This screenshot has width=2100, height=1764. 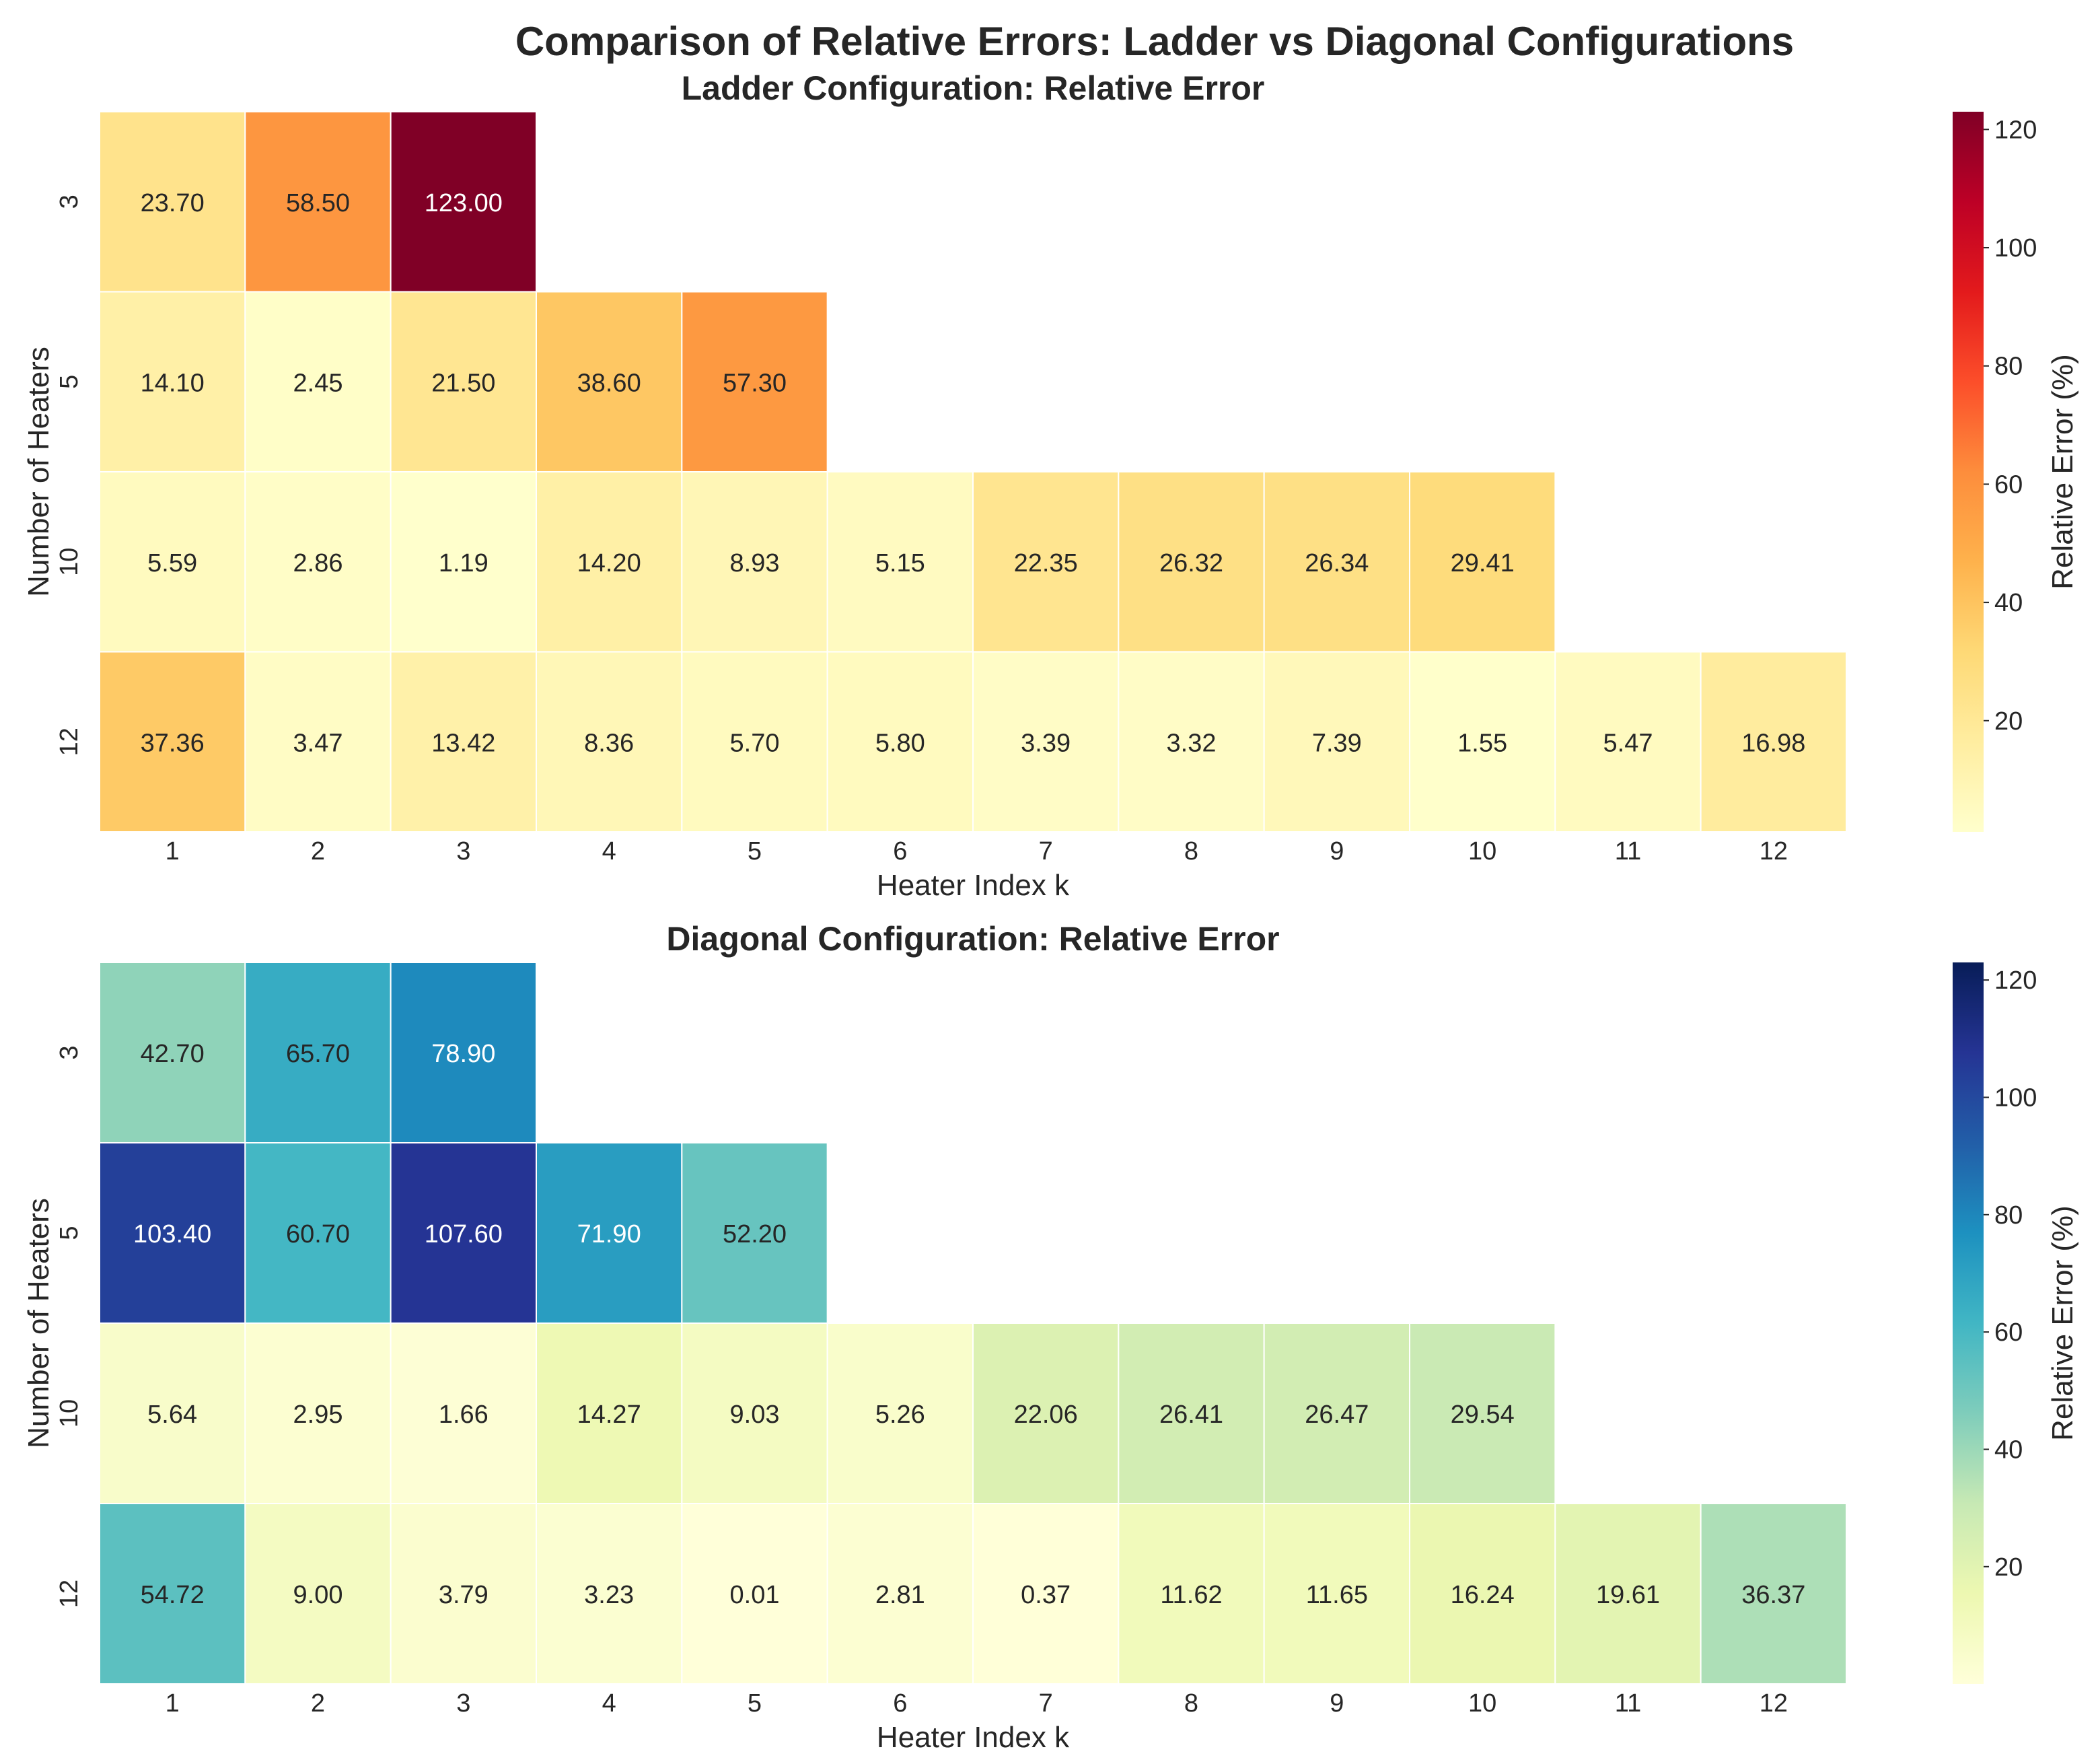 I want to click on cell-value-label: 0.37, so click(x=1046, y=1595).